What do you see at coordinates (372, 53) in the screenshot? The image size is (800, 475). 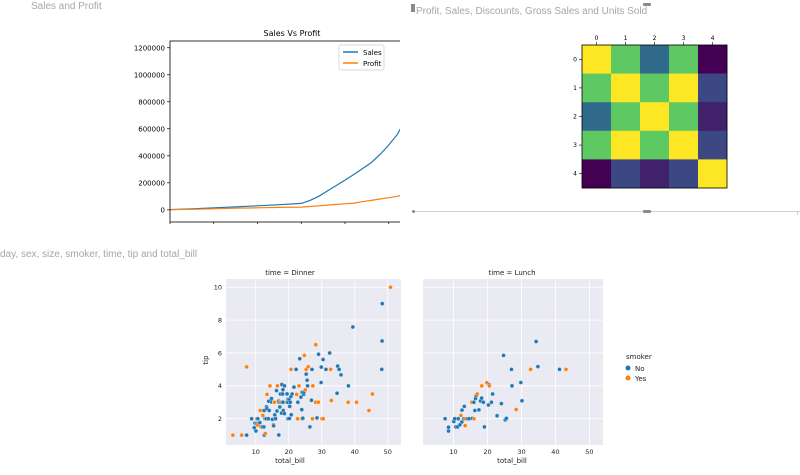 I see `legend-sales-label: Sales` at bounding box center [372, 53].